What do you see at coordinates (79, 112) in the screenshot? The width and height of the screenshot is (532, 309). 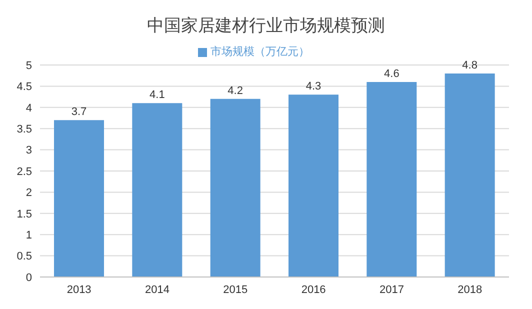 I see `data-label: 3.7` at bounding box center [79, 112].